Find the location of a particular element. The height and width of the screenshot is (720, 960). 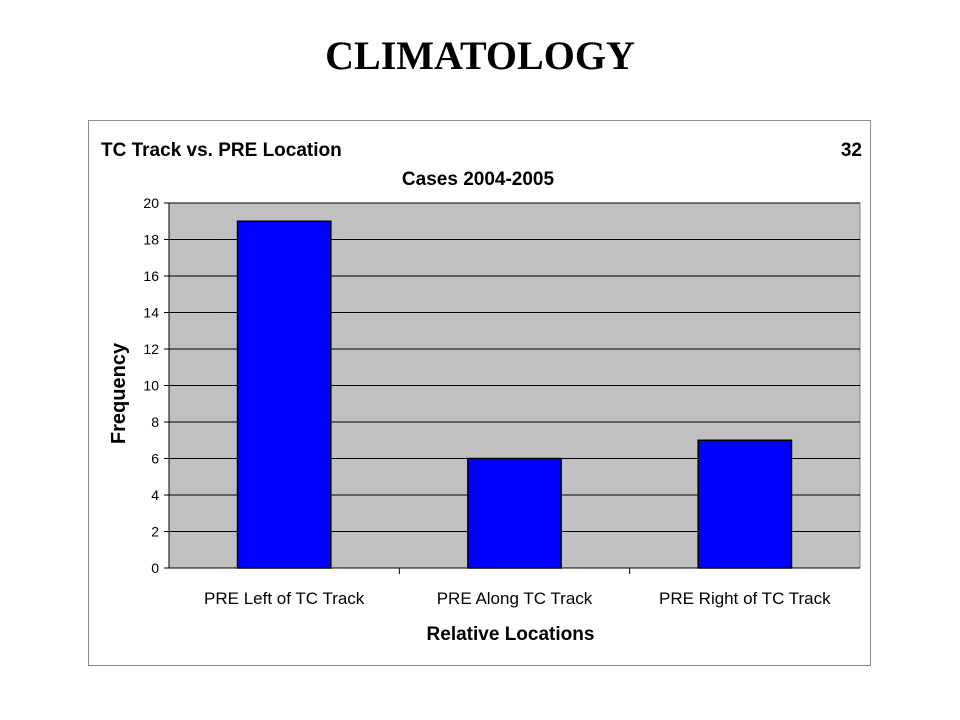

y-tick-label: 16 is located at coordinates (151, 276).